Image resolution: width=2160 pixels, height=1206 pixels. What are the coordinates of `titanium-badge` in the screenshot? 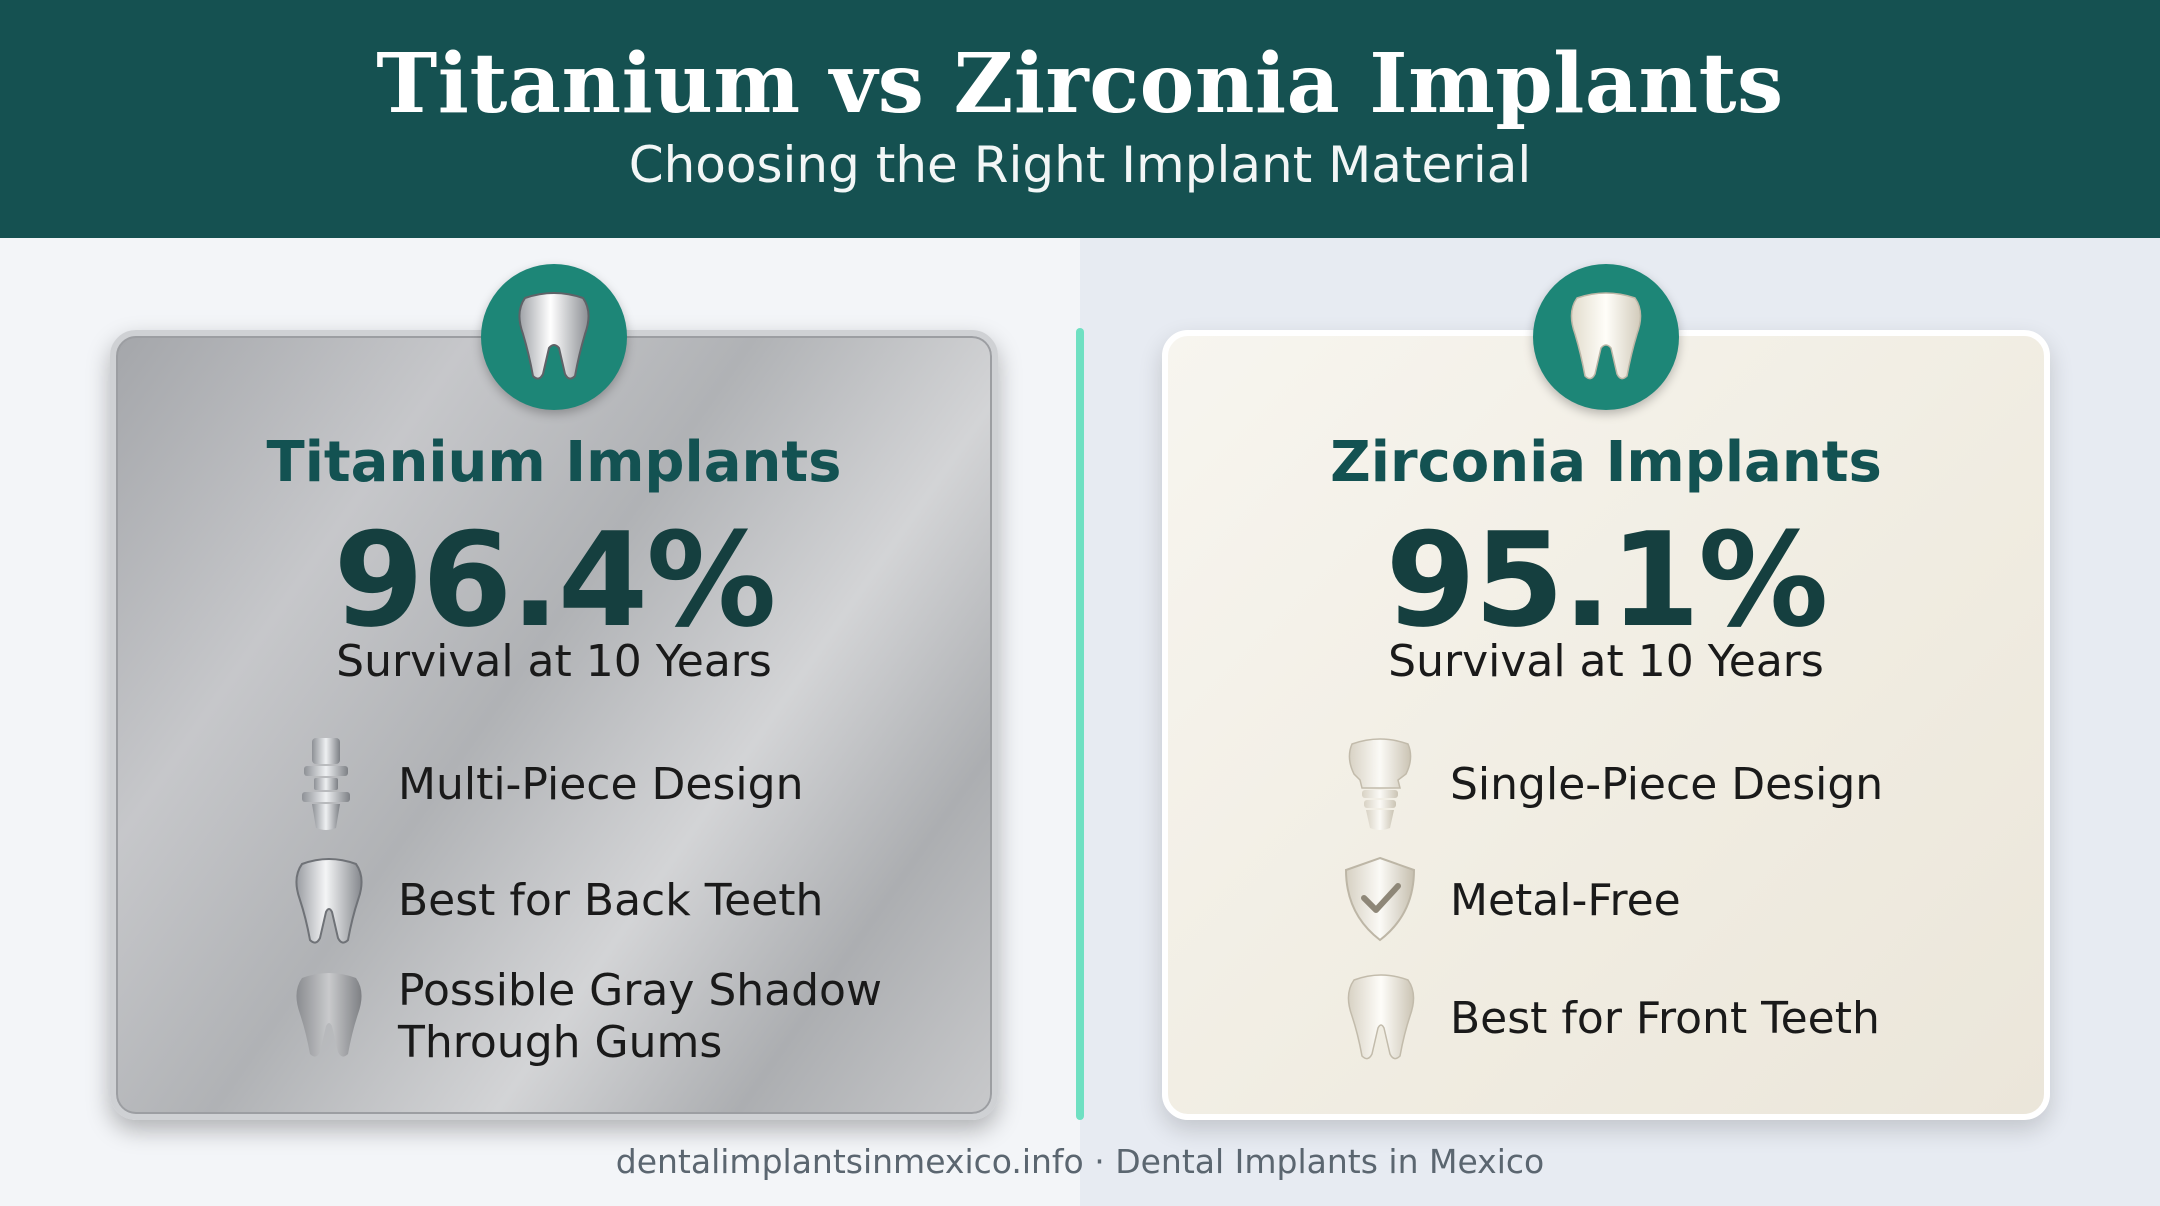 It's located at (554, 337).